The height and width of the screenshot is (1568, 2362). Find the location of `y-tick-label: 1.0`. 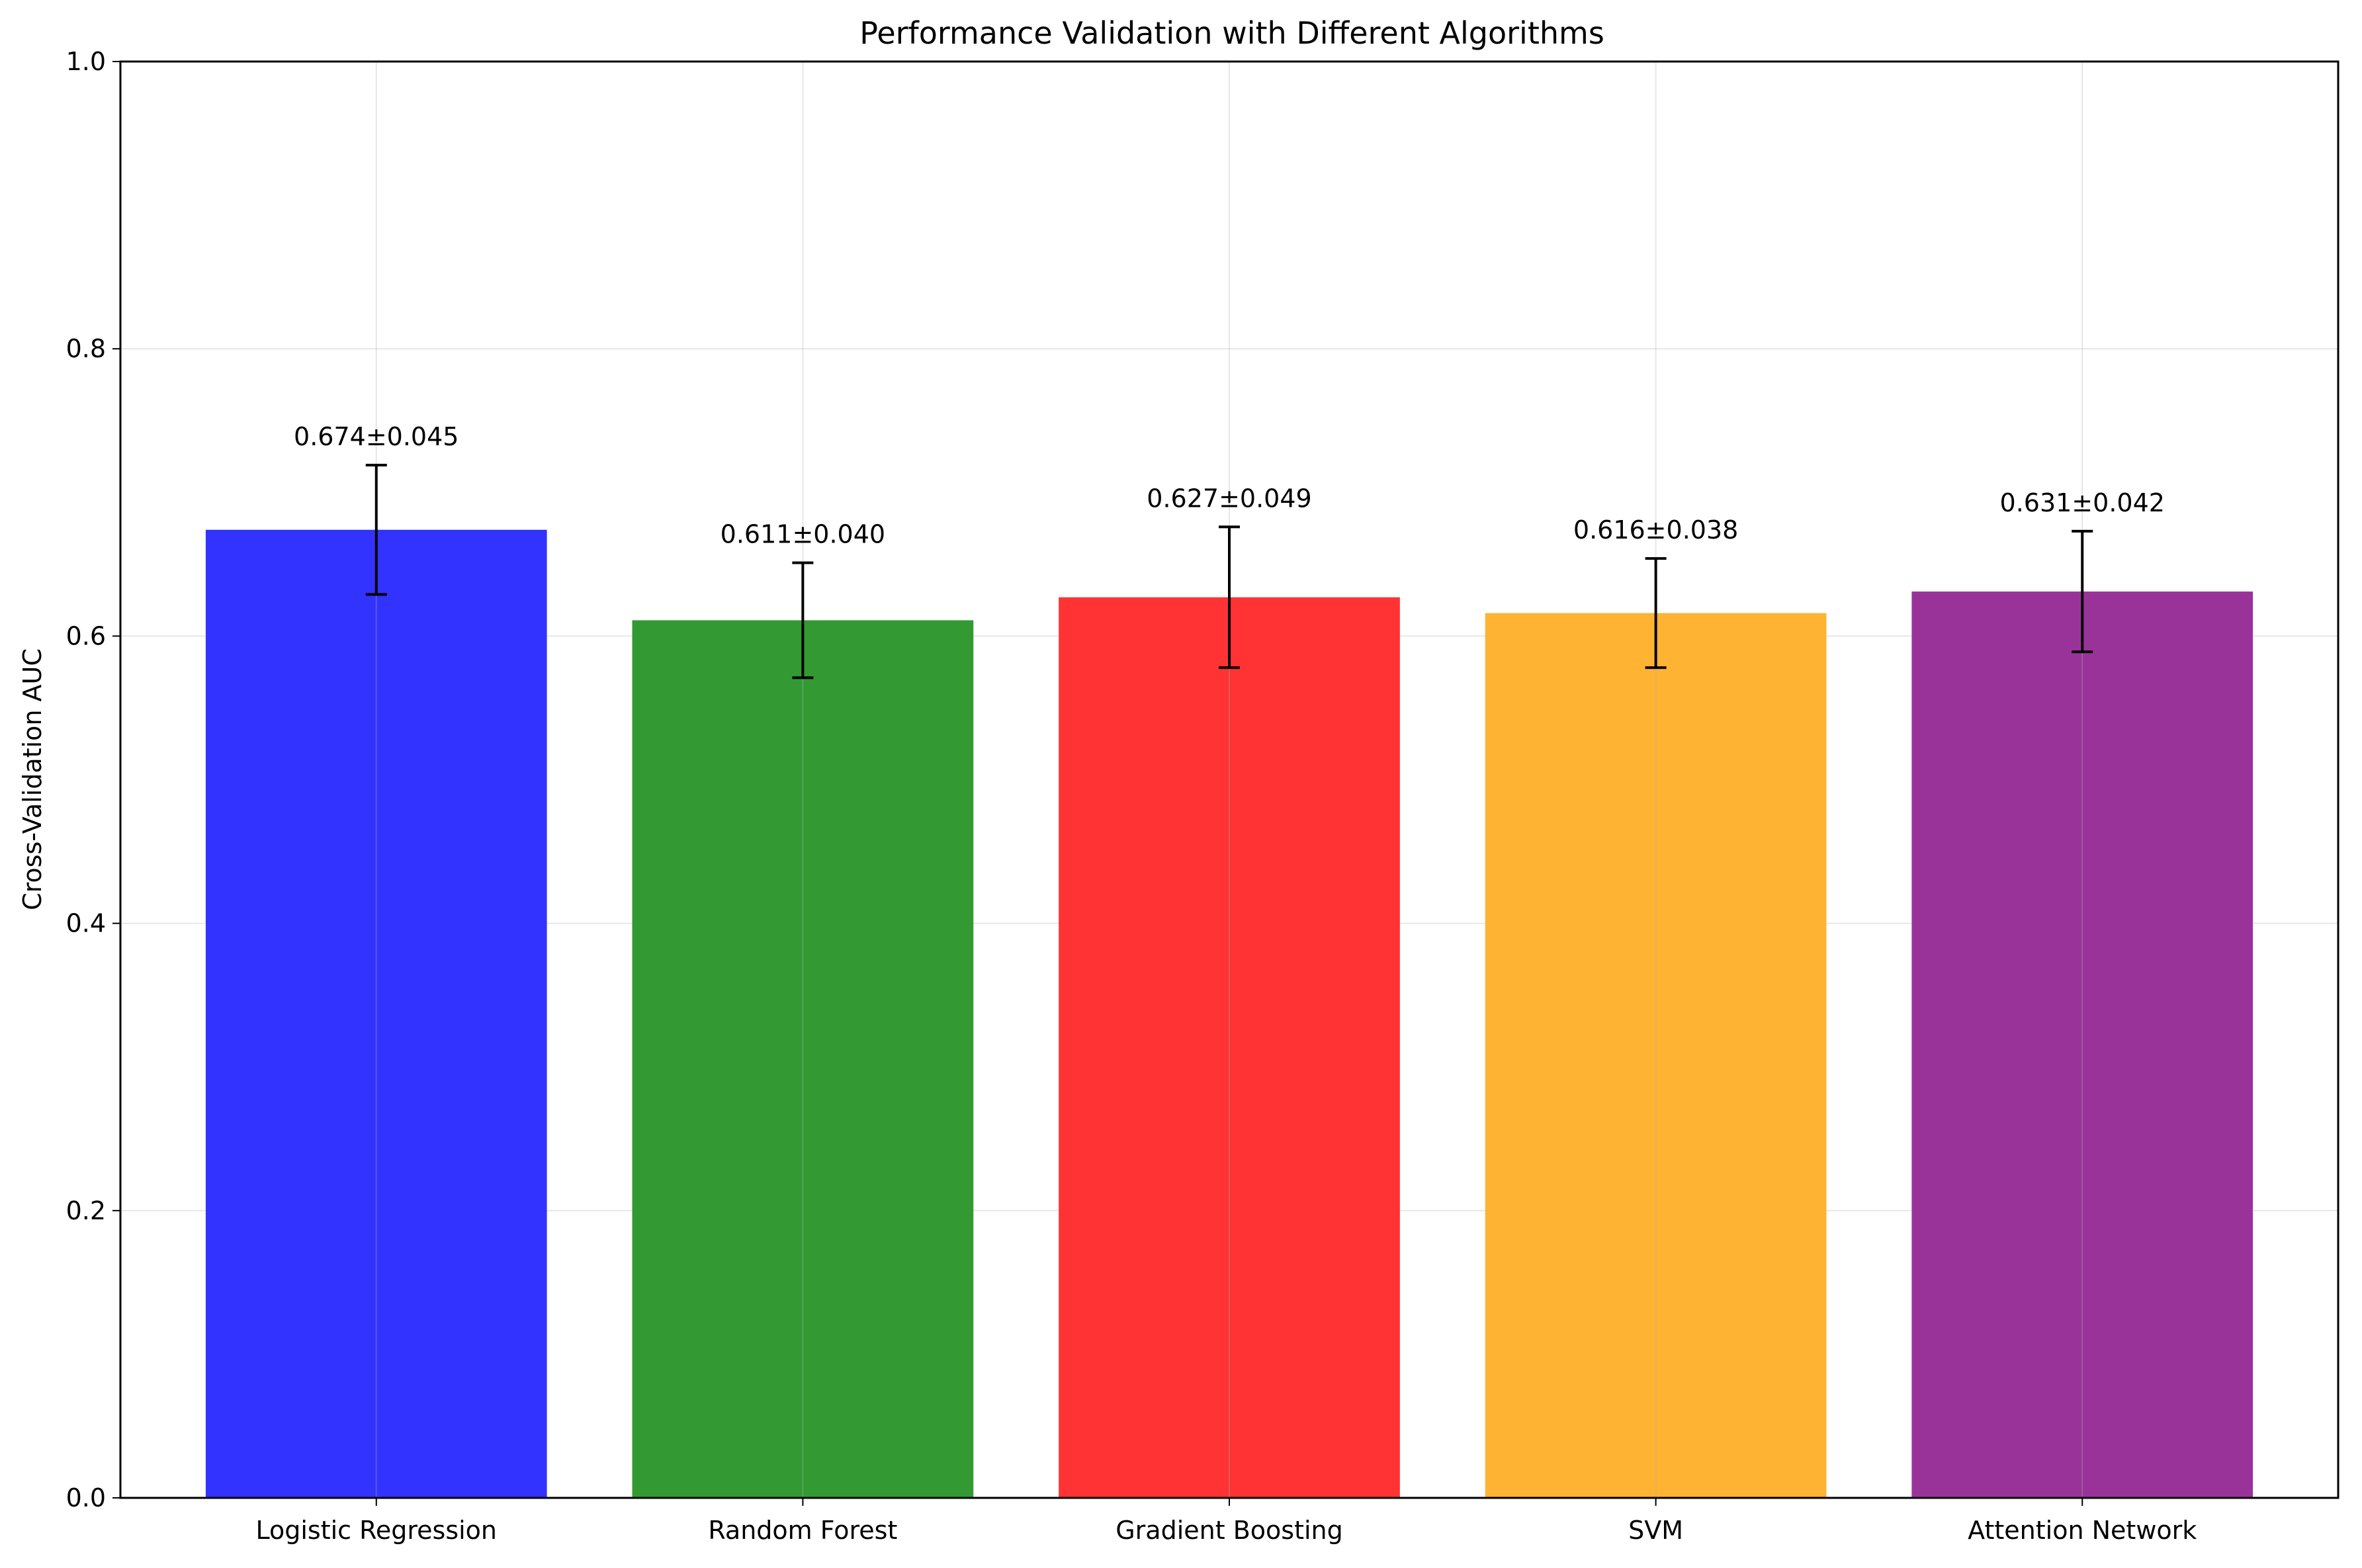

y-tick-label: 1.0 is located at coordinates (86, 62).